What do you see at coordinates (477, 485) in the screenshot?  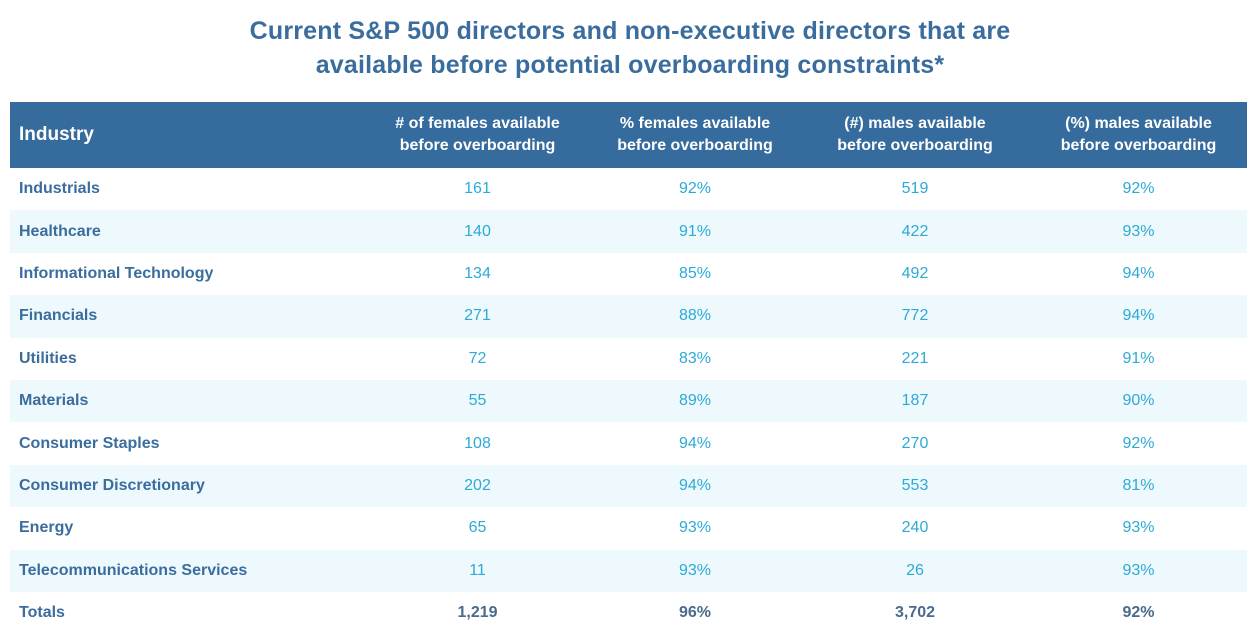 I see `females-count-cell: 202` at bounding box center [477, 485].